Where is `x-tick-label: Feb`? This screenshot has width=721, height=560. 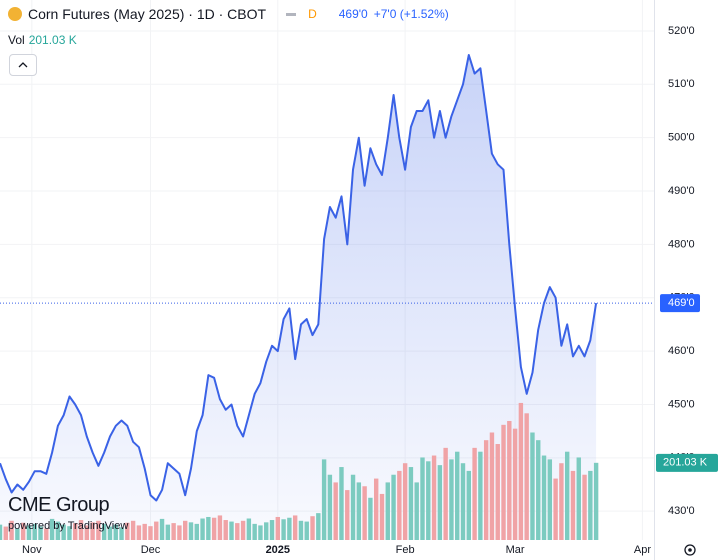 x-tick-label: Feb is located at coordinates (405, 550).